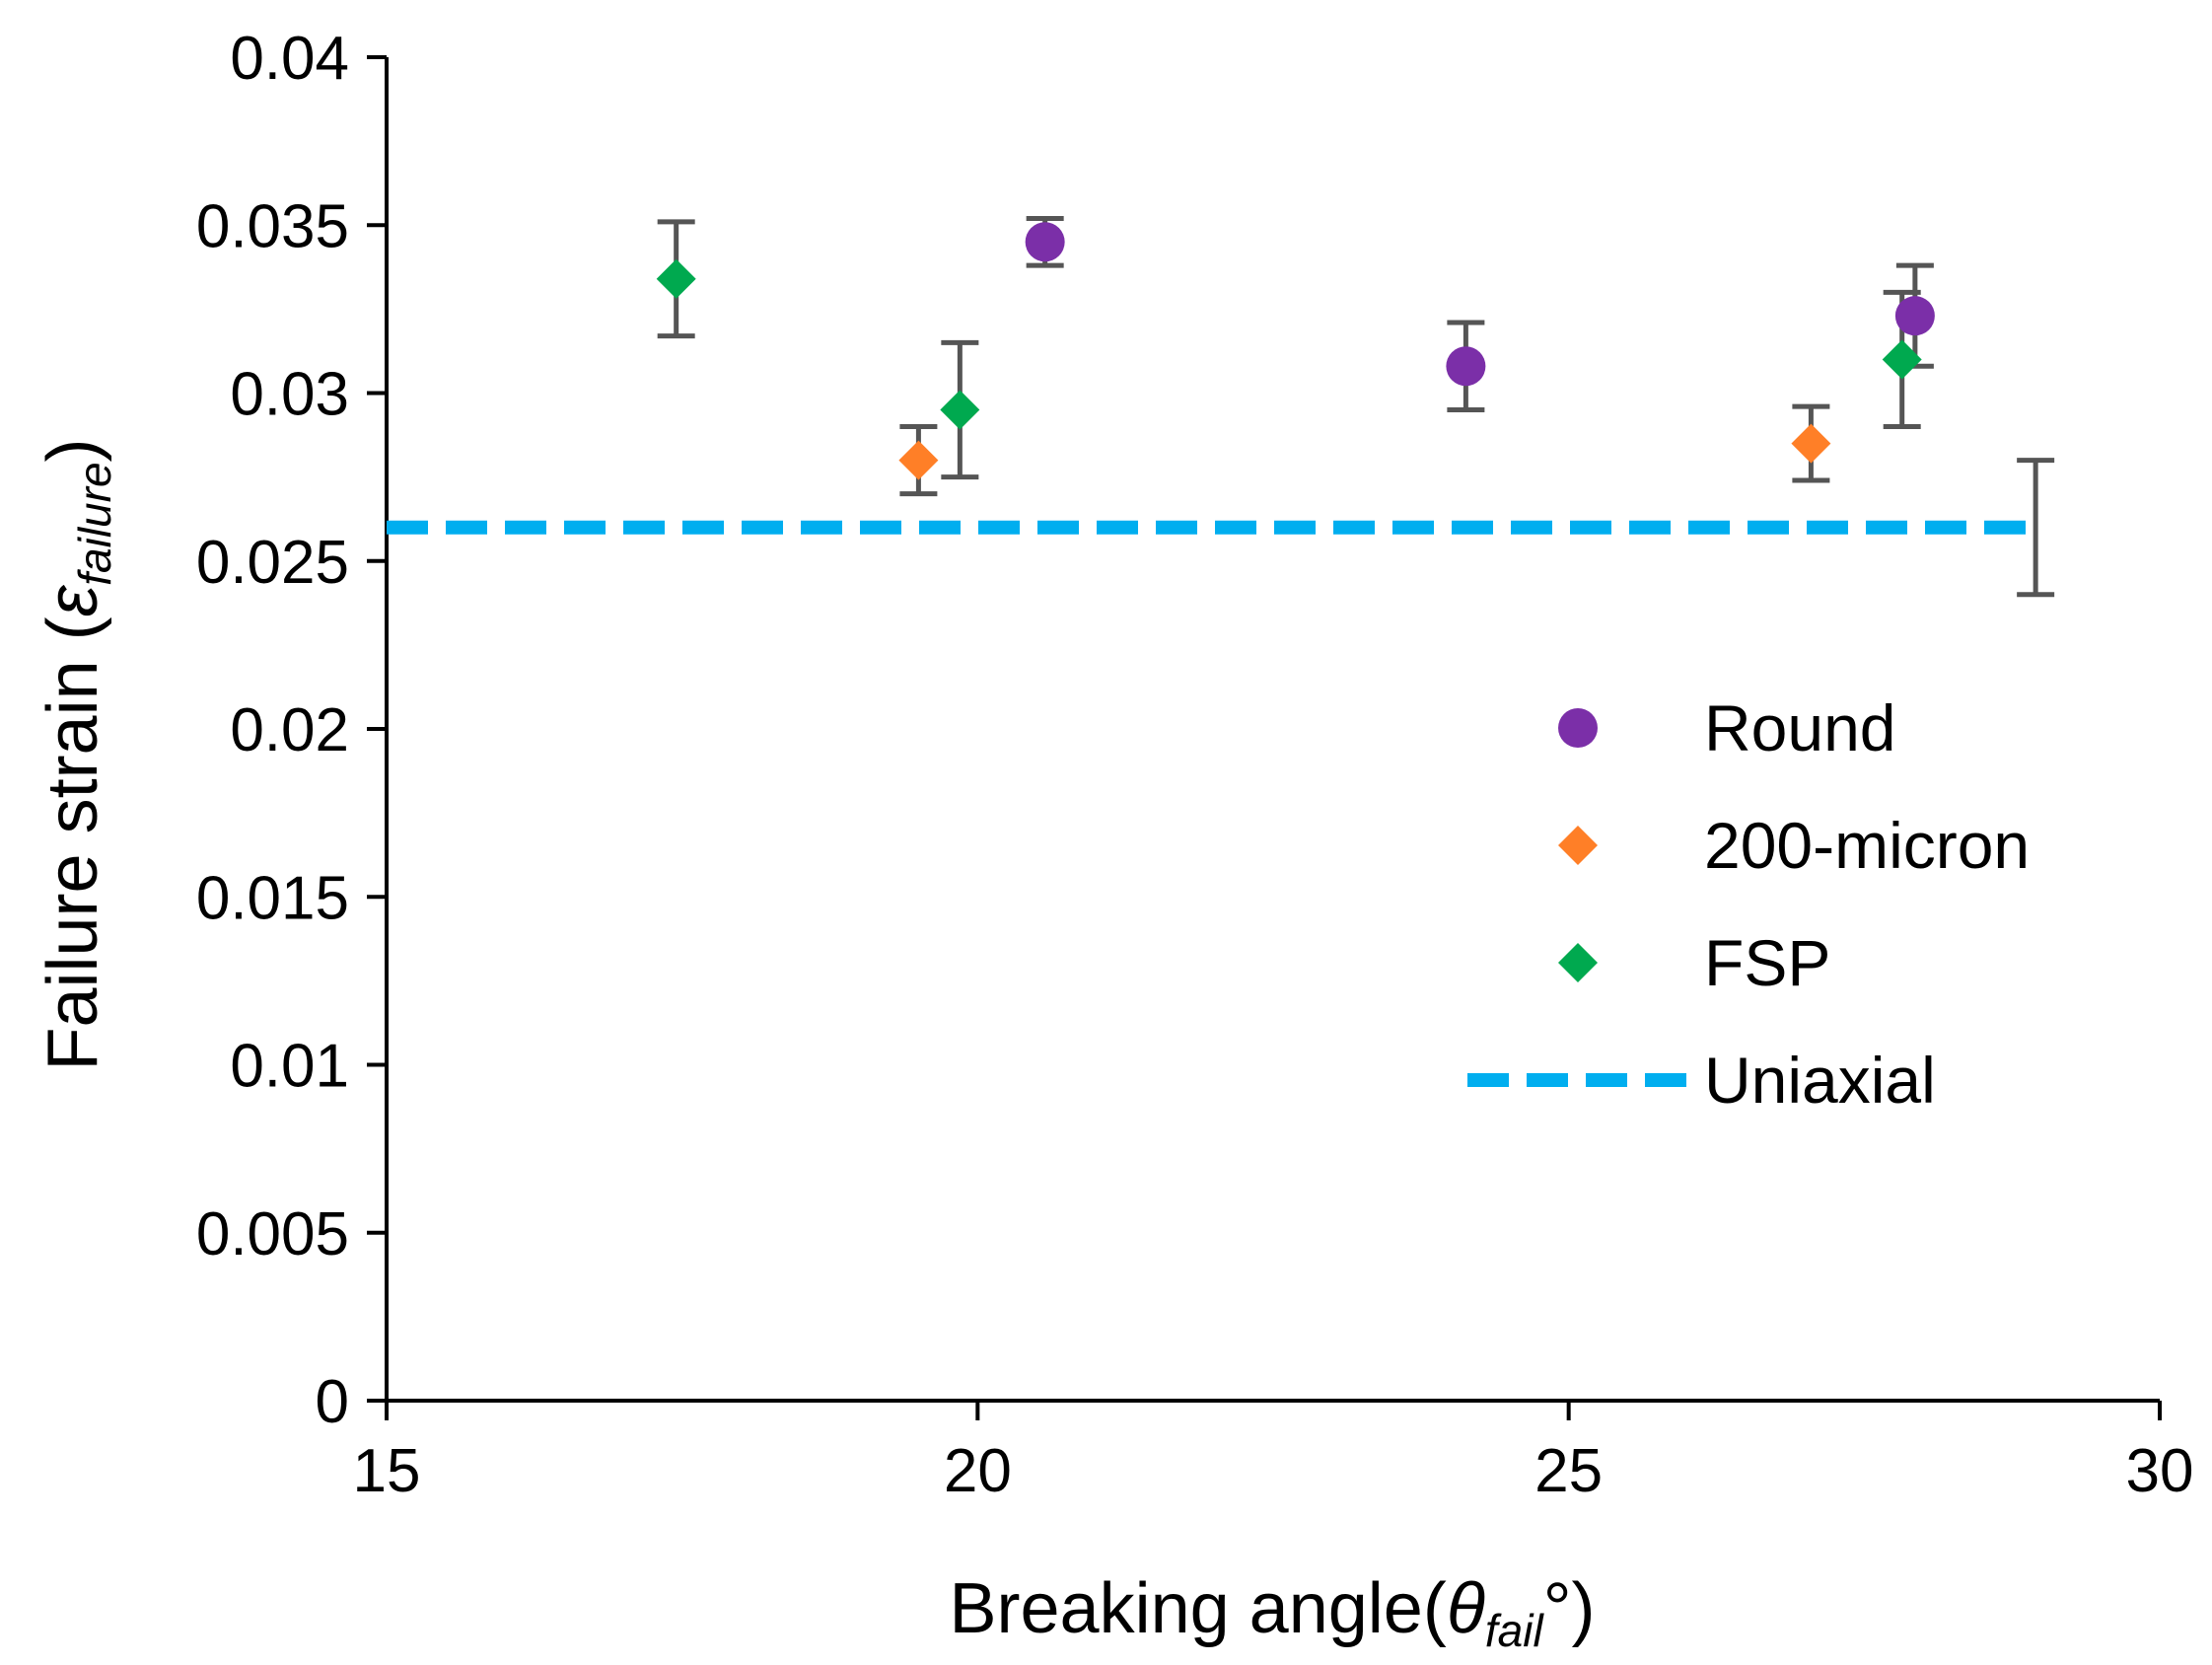 Image resolution: width=2212 pixels, height=1665 pixels. What do you see at coordinates (918, 460) in the screenshot?
I see `200-micron-point-1` at bounding box center [918, 460].